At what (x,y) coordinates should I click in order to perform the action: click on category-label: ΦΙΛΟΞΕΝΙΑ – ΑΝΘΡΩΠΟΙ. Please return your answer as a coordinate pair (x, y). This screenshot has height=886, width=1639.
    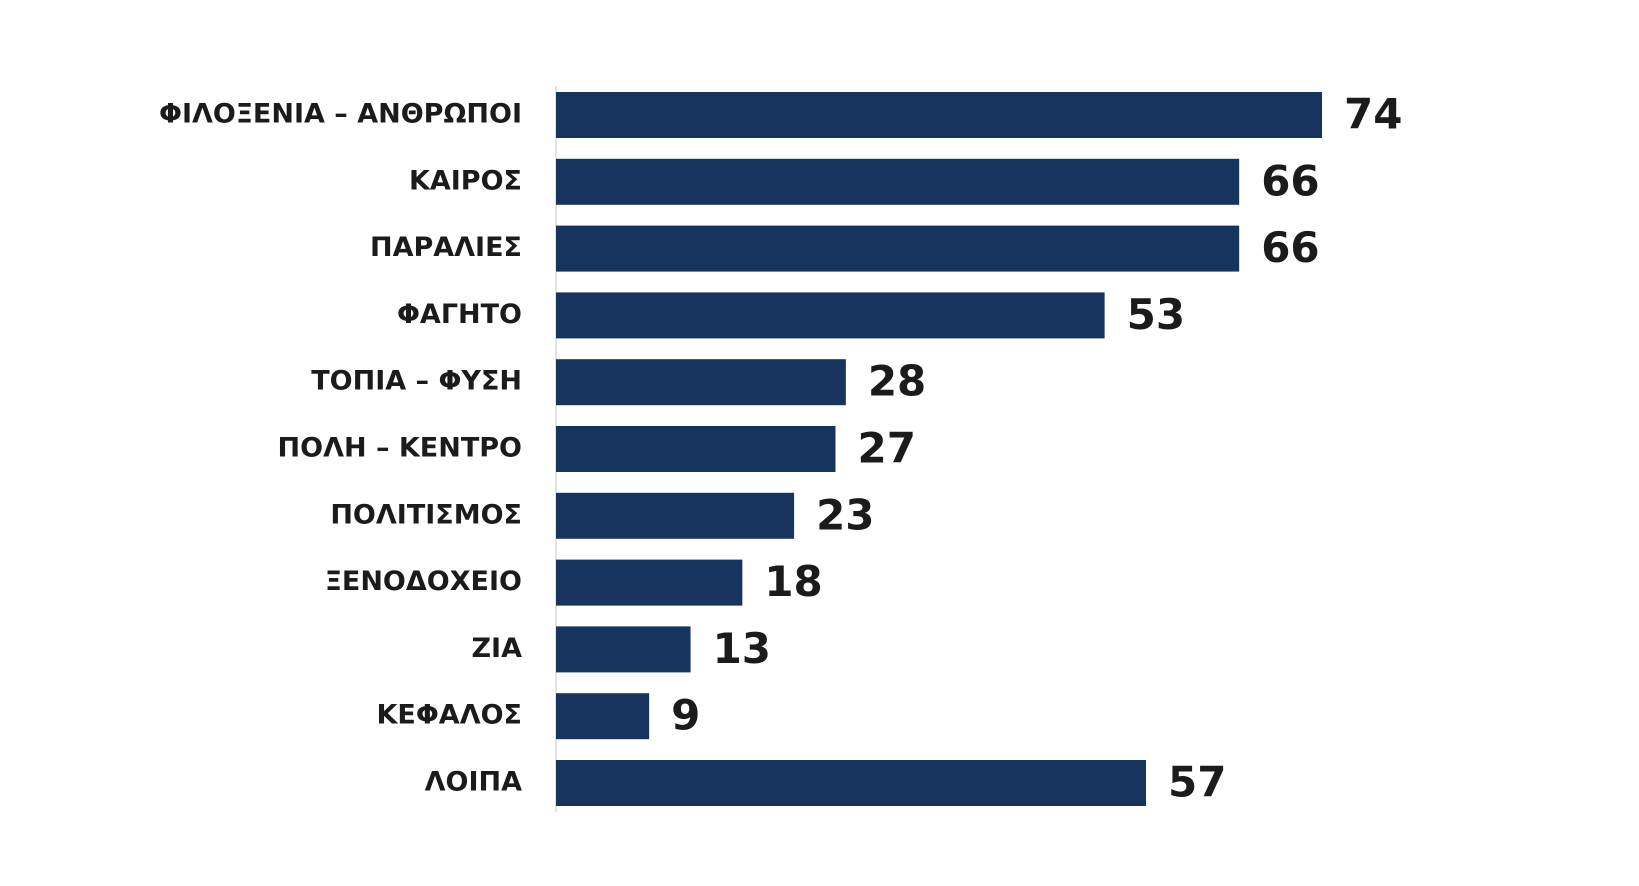
    Looking at the image, I should click on (340, 114).